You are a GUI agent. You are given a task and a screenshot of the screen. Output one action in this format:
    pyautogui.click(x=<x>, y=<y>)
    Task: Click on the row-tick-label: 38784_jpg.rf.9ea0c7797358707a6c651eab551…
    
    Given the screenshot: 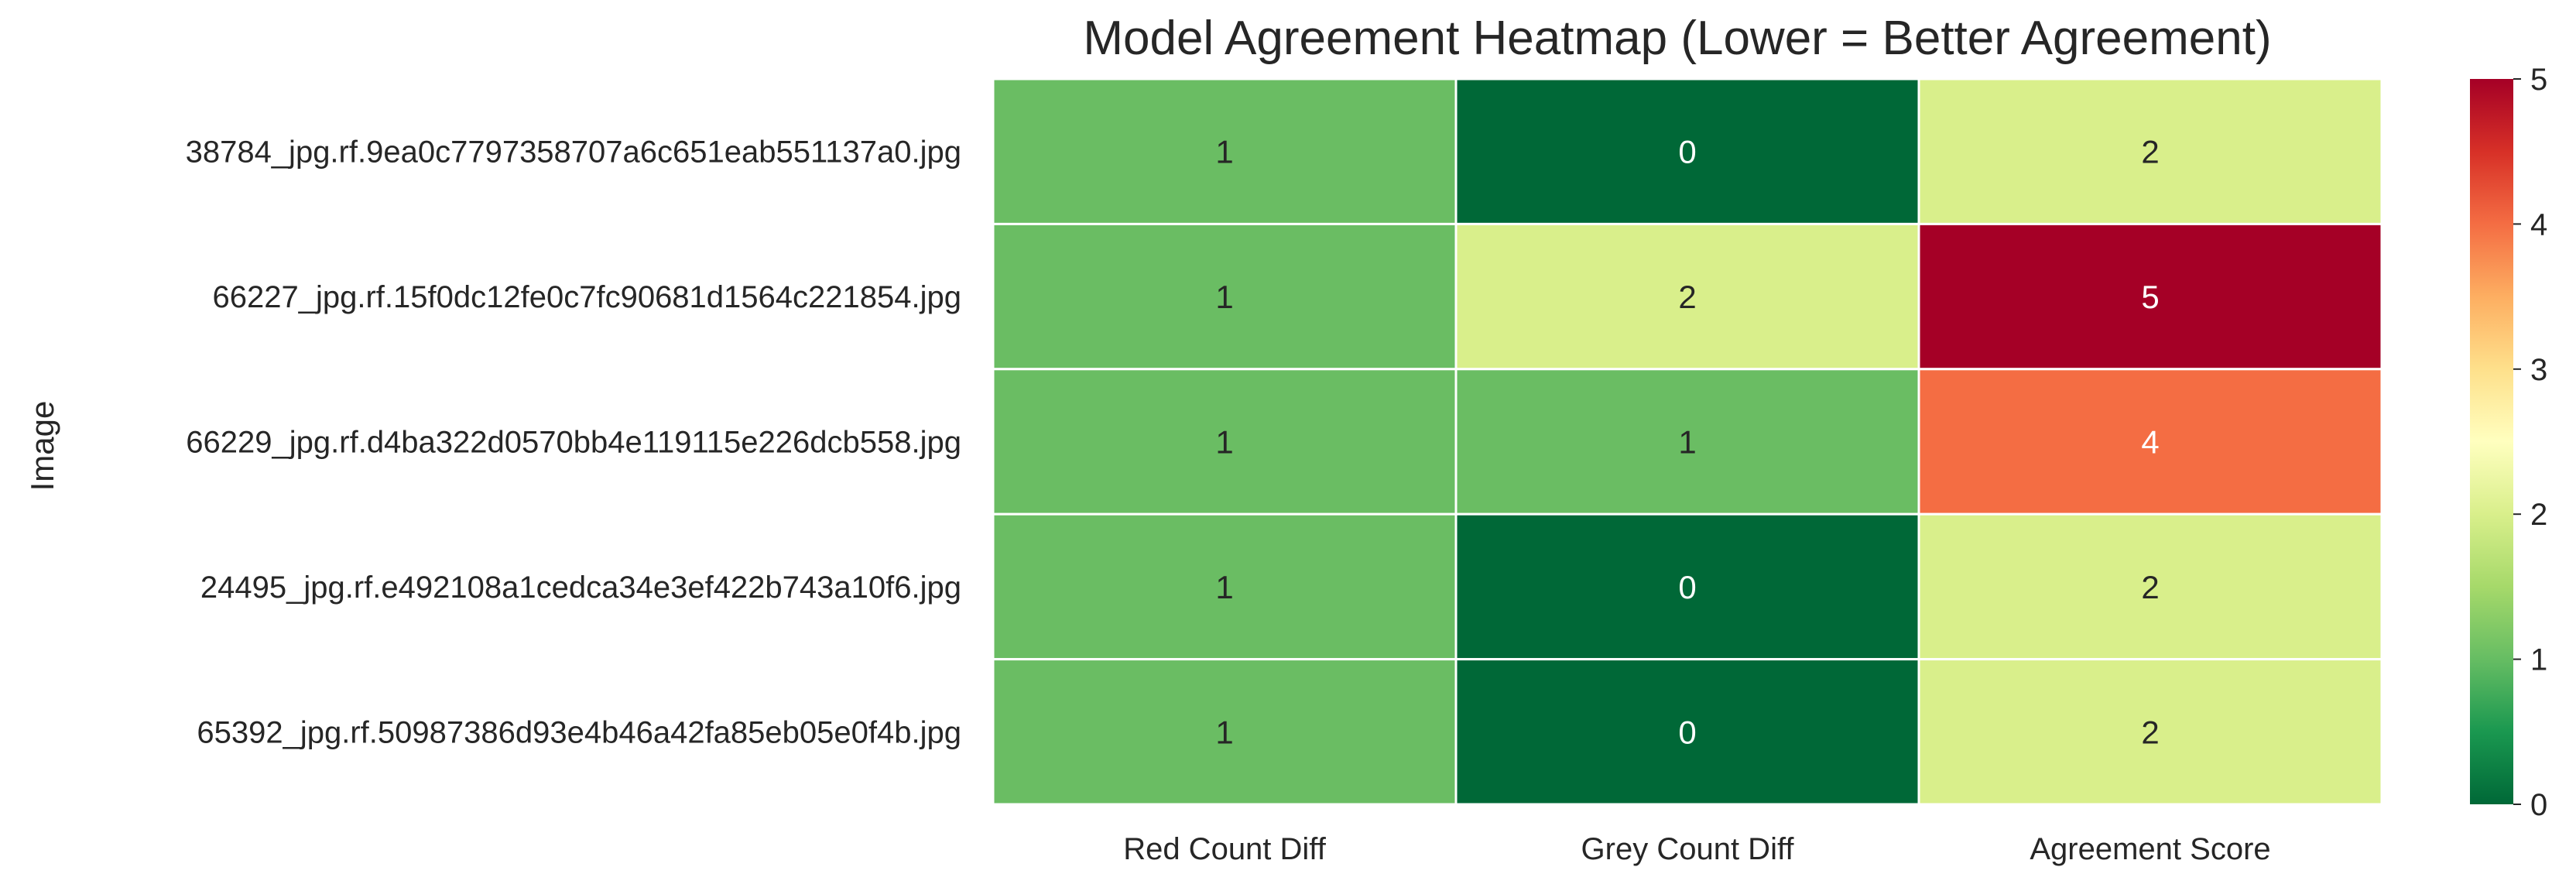 What is the action you would take?
    pyautogui.click(x=573, y=152)
    